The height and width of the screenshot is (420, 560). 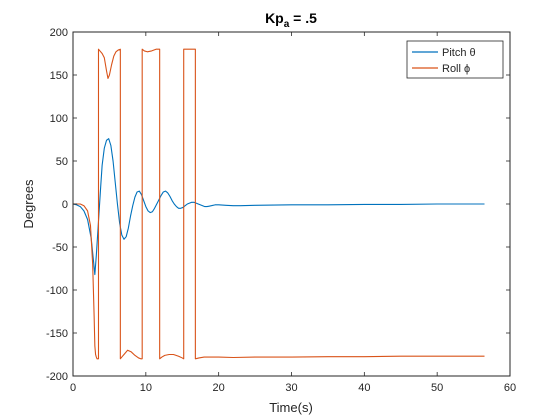 I want to click on x-axis-label: Time(s), so click(x=291, y=407).